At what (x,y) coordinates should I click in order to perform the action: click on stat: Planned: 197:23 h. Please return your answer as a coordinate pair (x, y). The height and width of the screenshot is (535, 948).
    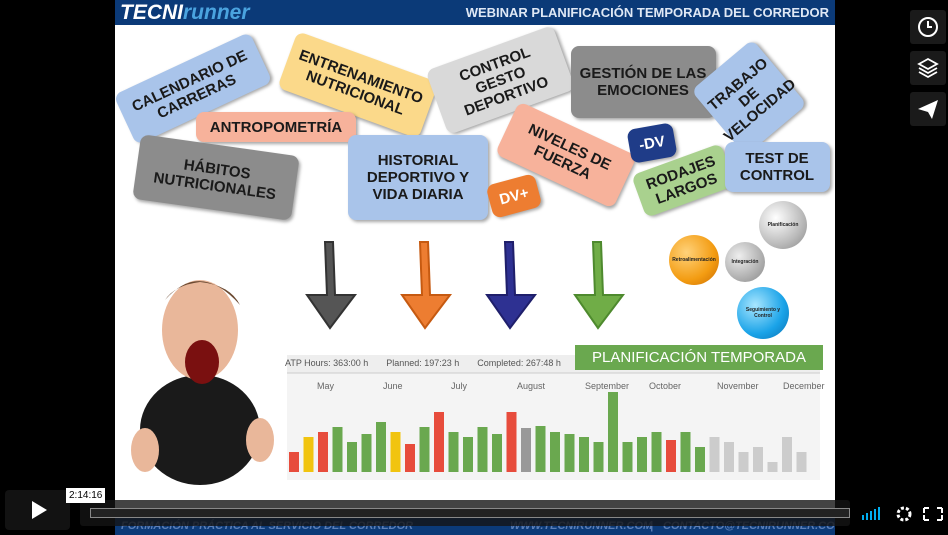
    Looking at the image, I should click on (423, 363).